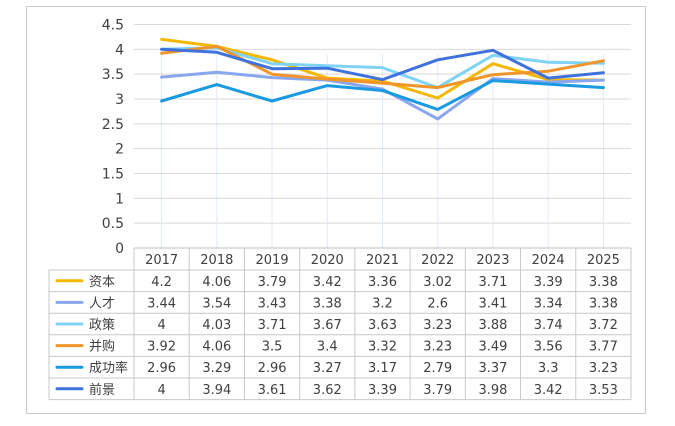  Describe the element at coordinates (161, 282) in the screenshot. I see `table-cell-value: 4.2` at that location.